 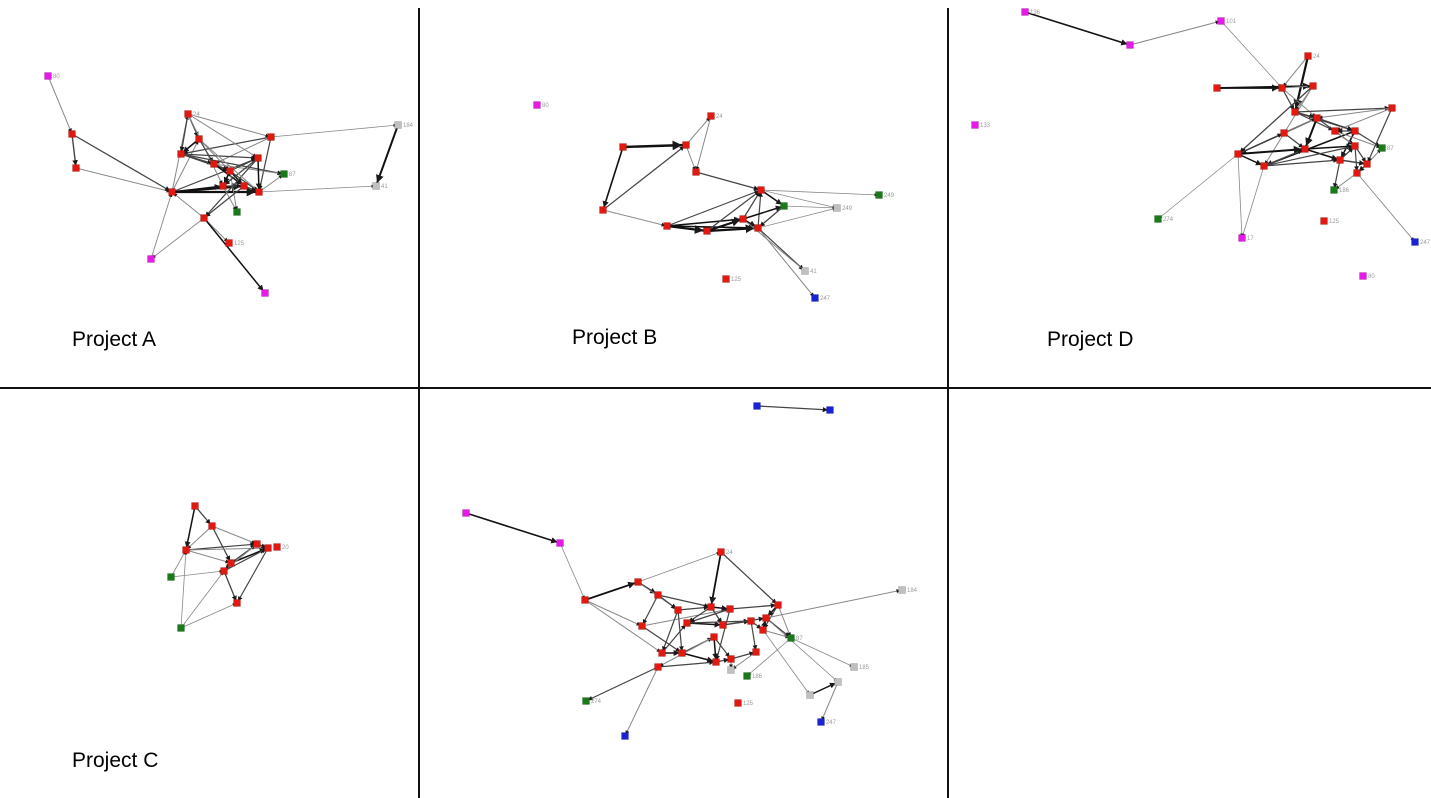 I want to click on edge-e20-e25, so click(x=722, y=648).